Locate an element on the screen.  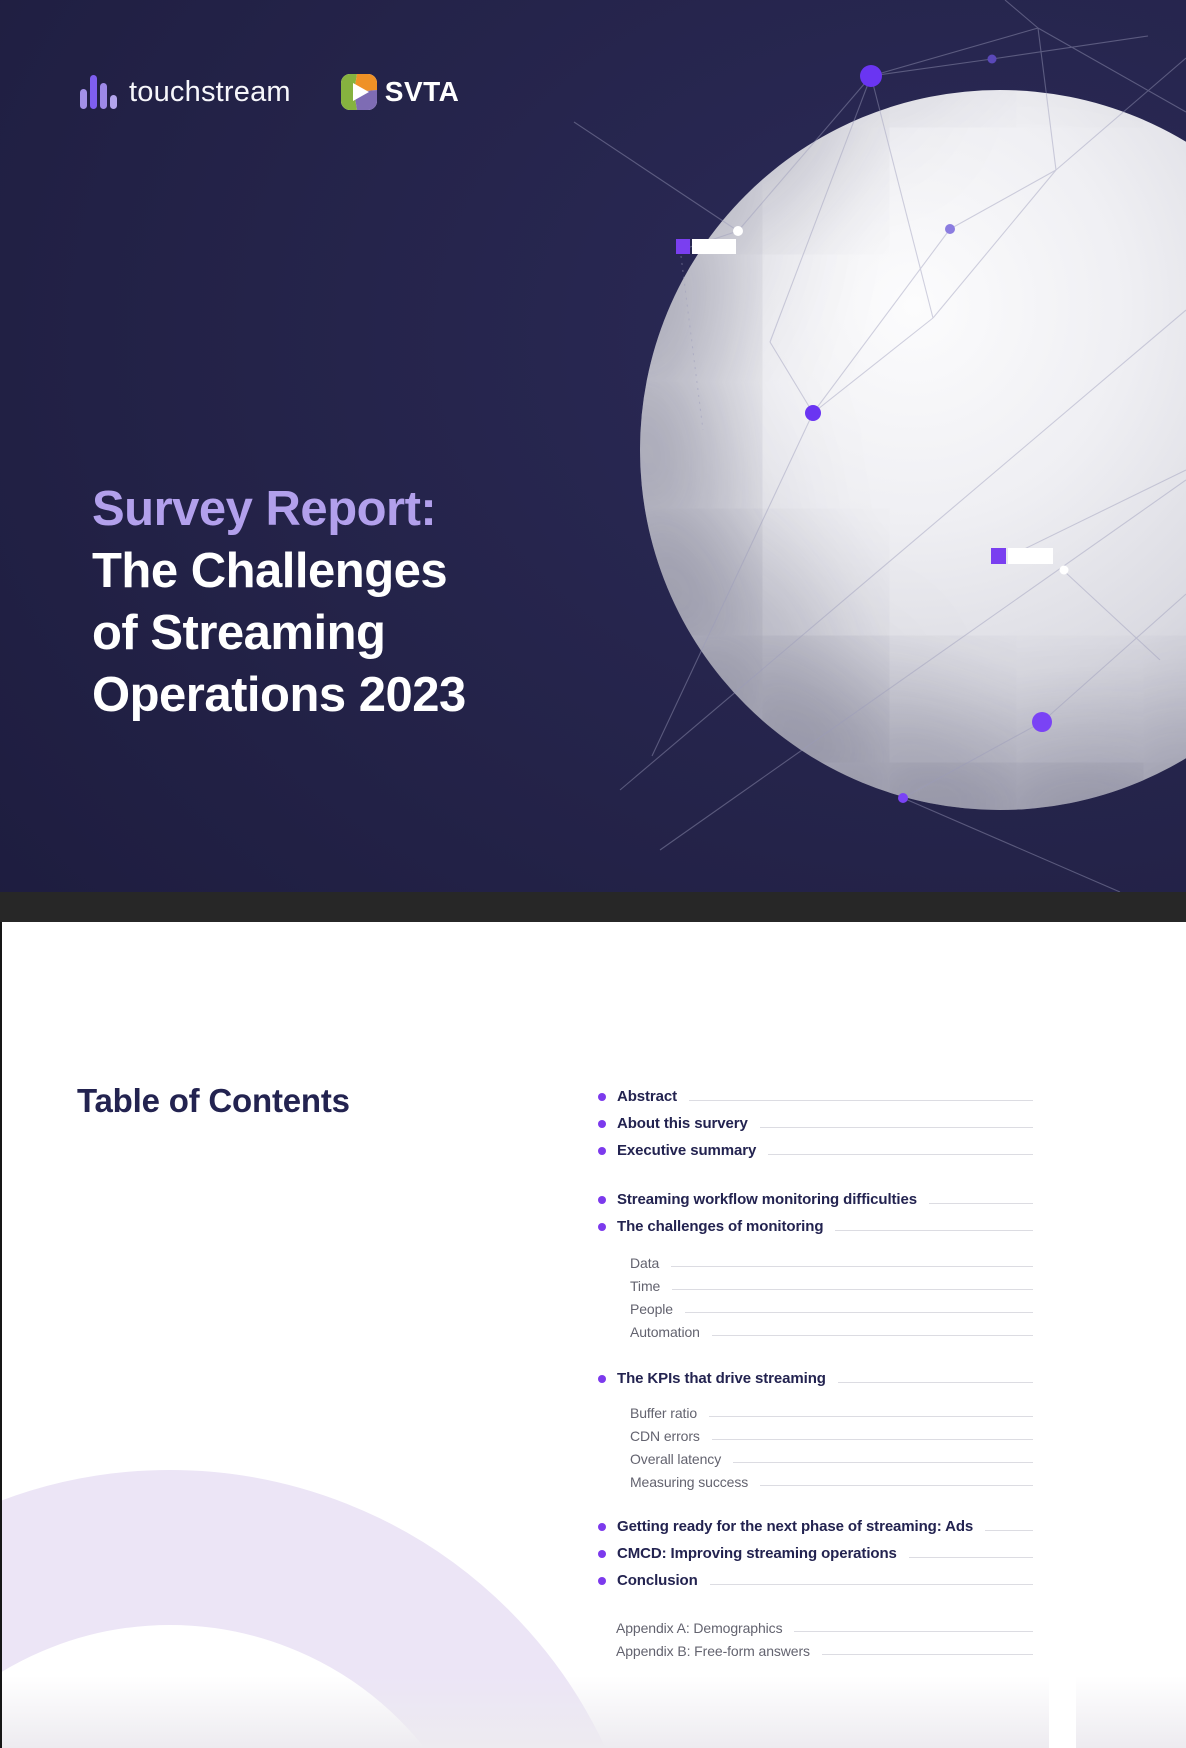
title-line-2: The Challenges is located at coordinates (270, 571).